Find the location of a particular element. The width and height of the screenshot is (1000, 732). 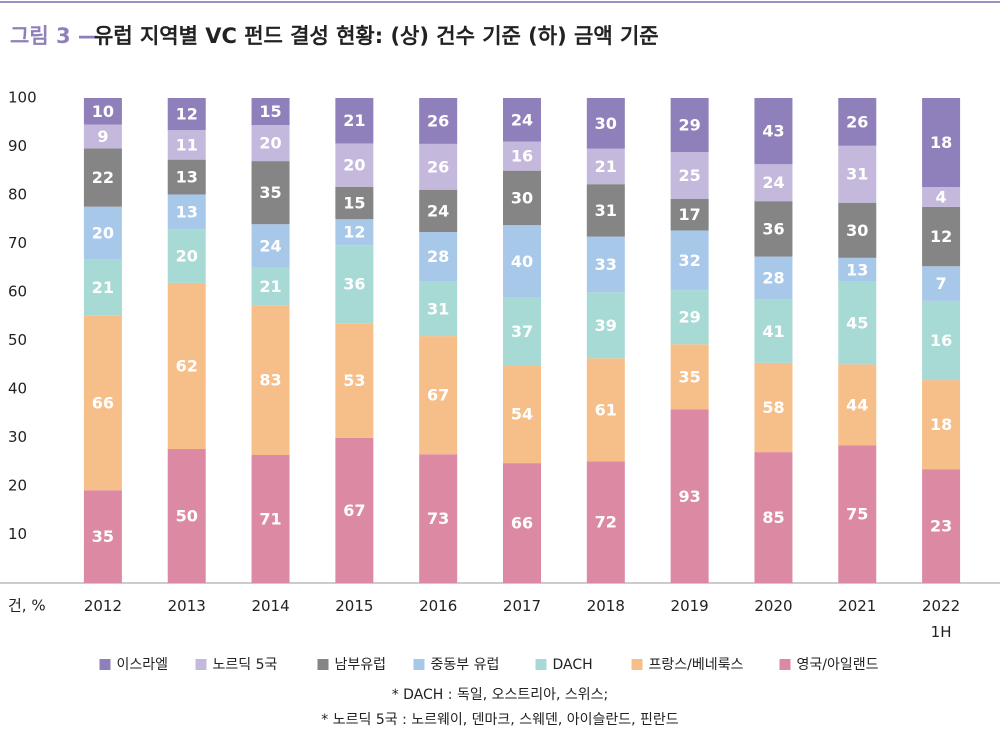

data-label: 17 is located at coordinates (690, 214).